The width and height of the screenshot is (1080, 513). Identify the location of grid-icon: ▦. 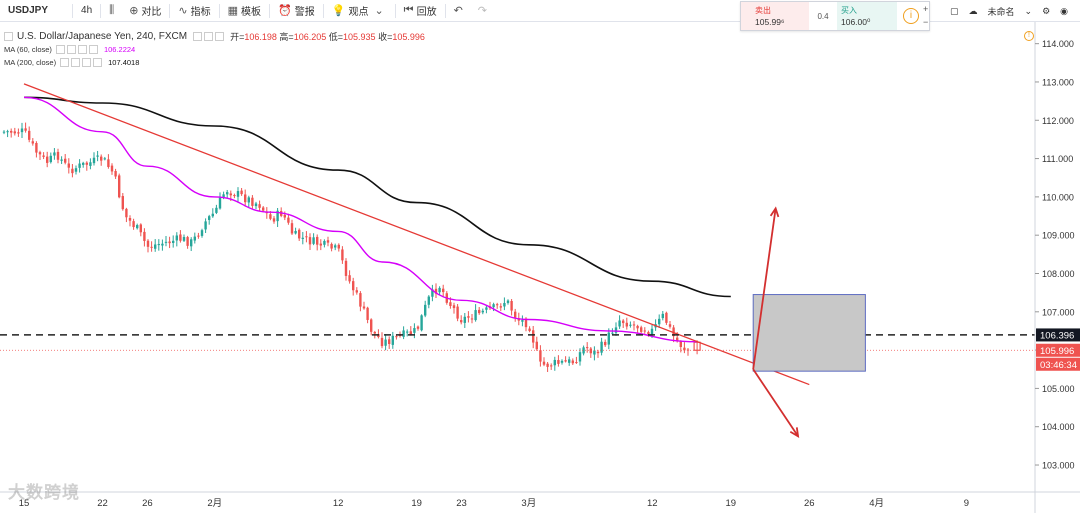
(233, 11).